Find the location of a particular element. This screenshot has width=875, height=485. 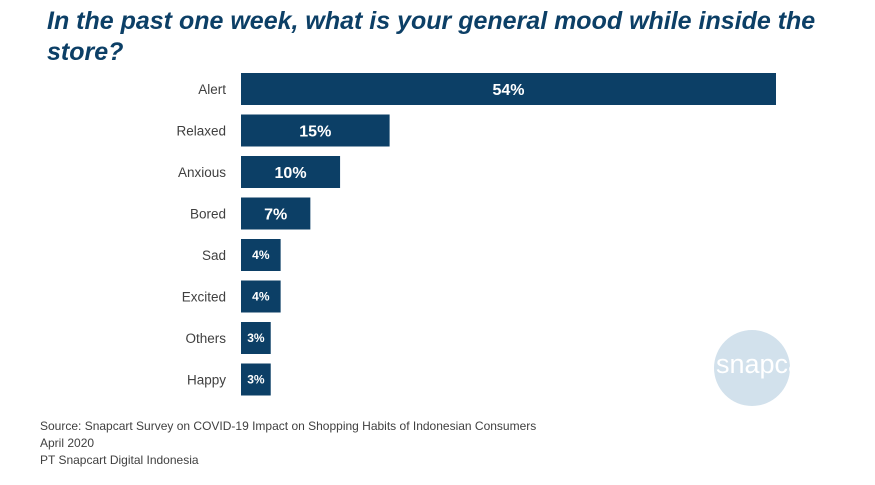

category-label-happy: Happy is located at coordinates (206, 380).